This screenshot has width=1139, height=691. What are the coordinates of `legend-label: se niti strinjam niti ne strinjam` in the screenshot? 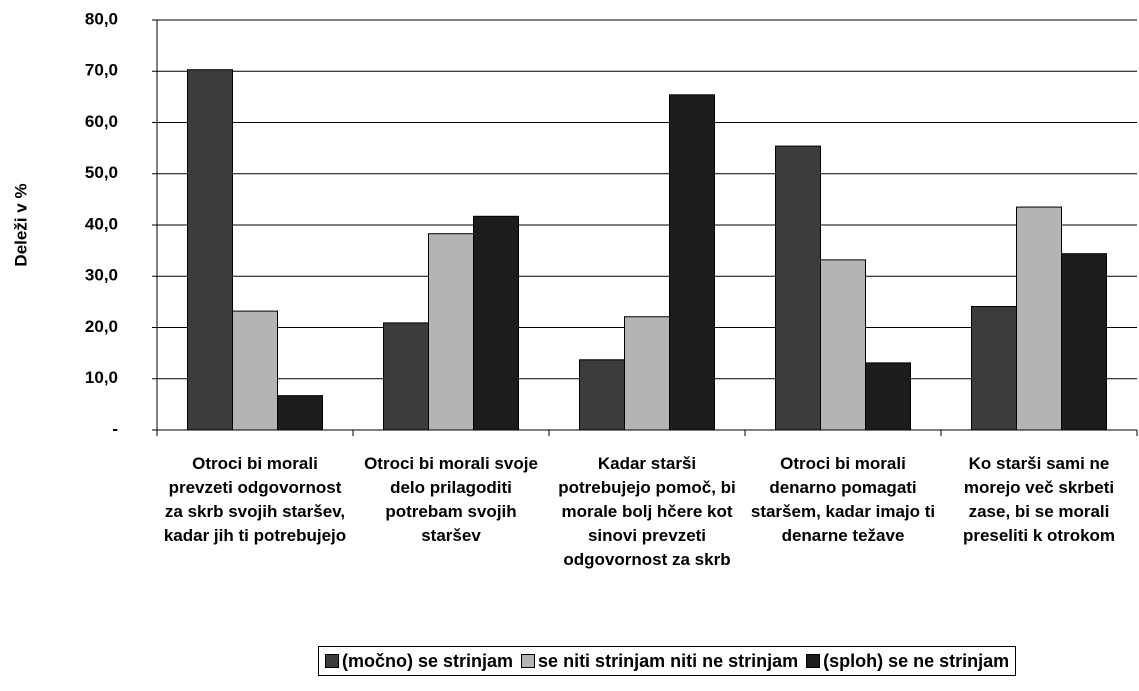 It's located at (668, 660).